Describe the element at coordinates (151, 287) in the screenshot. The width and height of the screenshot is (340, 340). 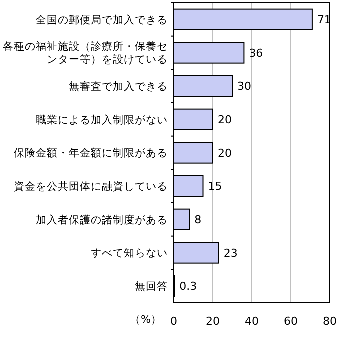
I see `y-tick-label: 無回答` at that location.